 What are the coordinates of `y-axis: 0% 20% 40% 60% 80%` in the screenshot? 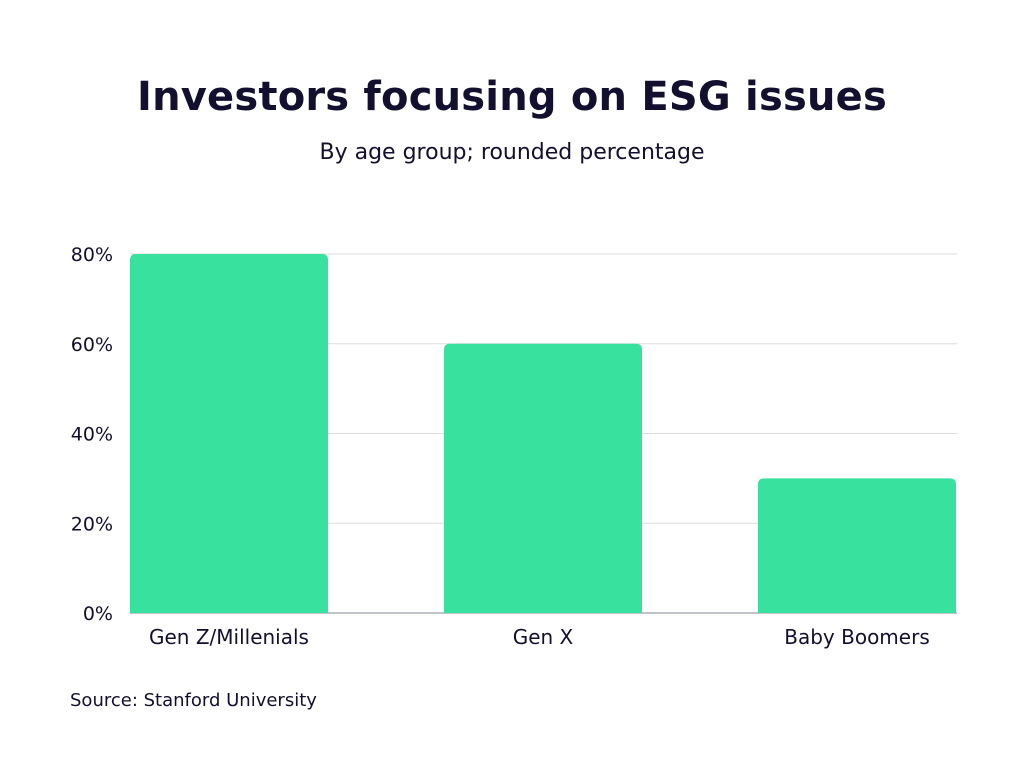 It's located at (92, 434).